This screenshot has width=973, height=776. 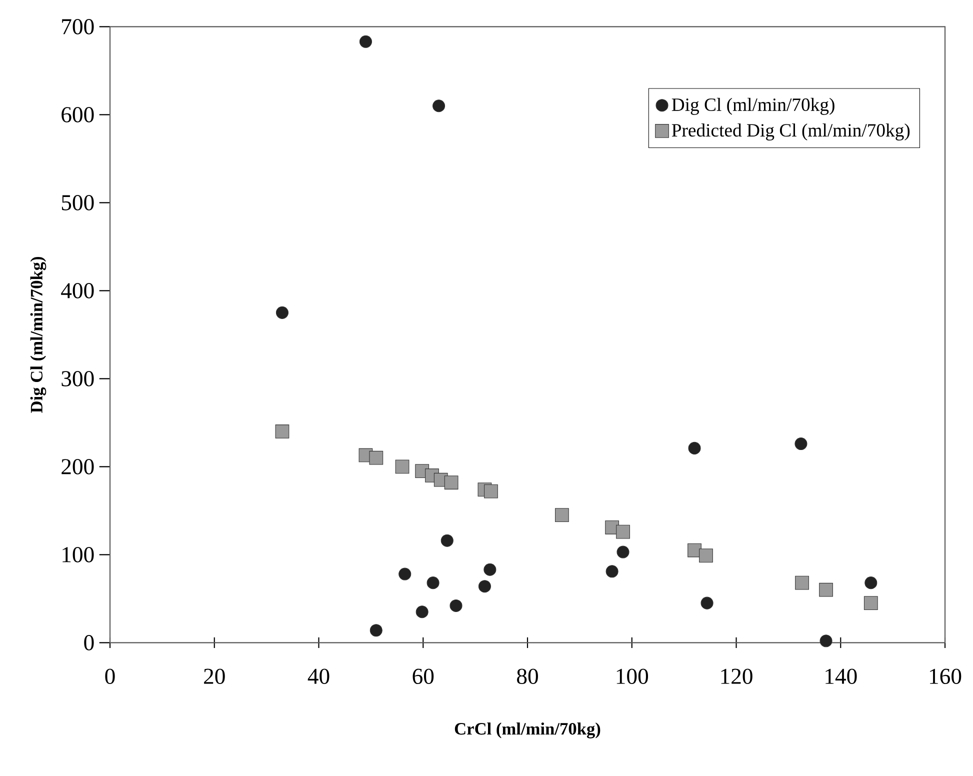 I want to click on x-tick-label: 160, so click(x=946, y=676).